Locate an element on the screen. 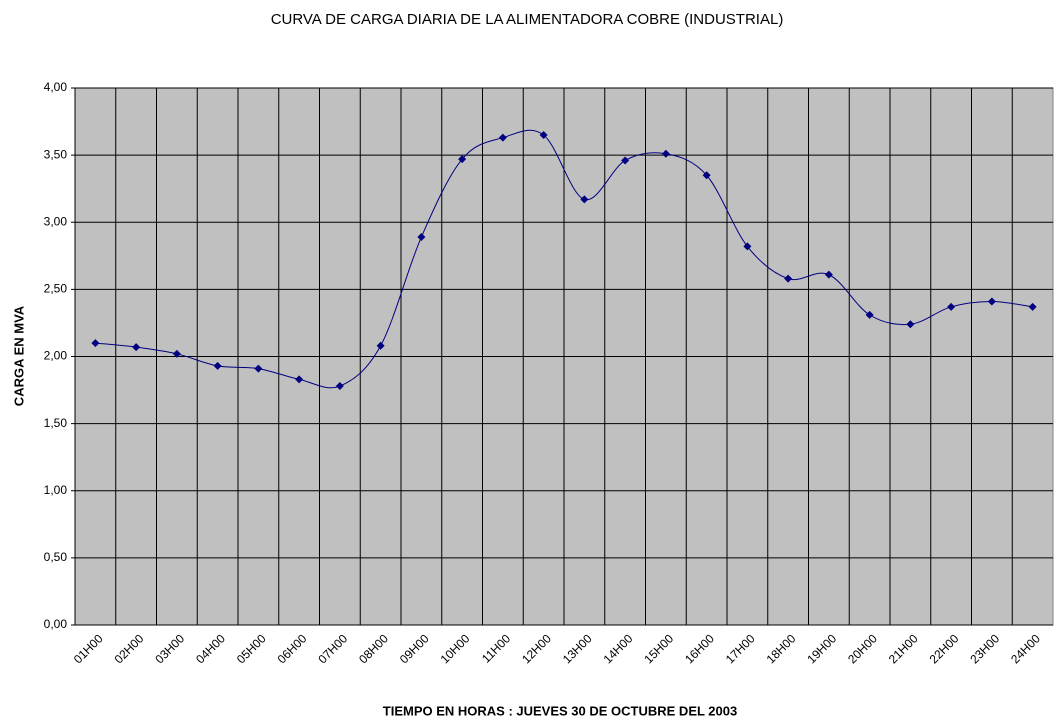  y-tick-label: 0,50 is located at coordinates (56, 557).